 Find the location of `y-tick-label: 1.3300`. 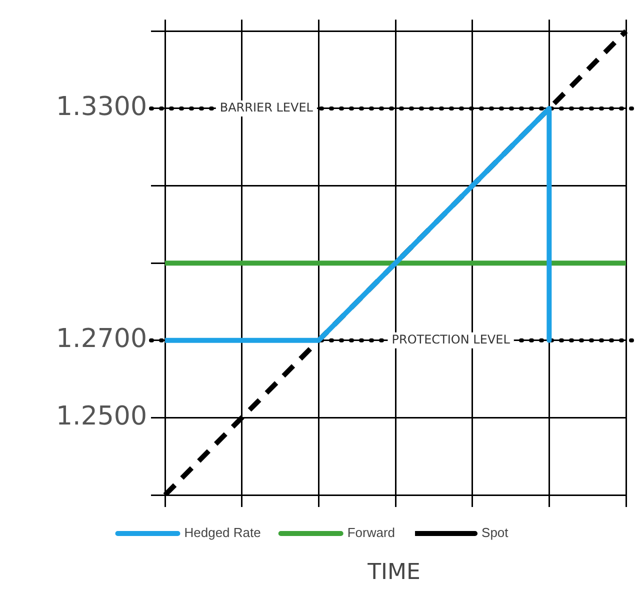

y-tick-label: 1.3300 is located at coordinates (101, 107).